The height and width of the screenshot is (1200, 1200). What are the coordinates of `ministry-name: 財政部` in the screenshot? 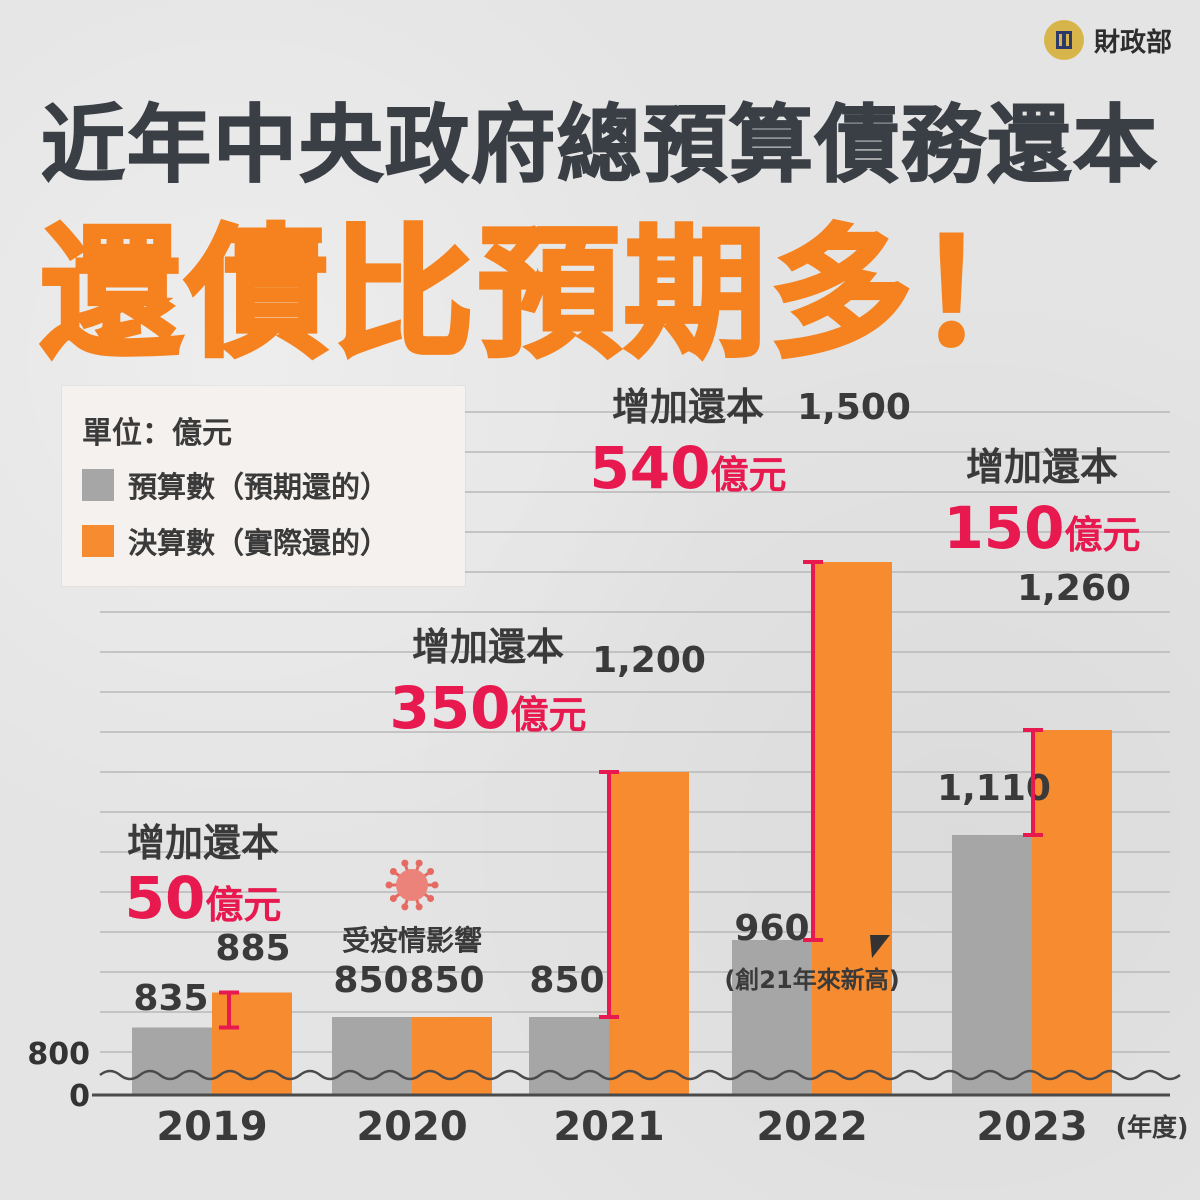 It's located at (1132, 42).